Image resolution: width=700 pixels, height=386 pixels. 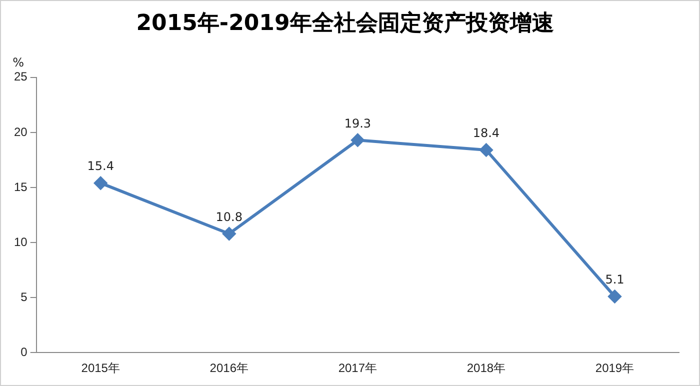 I want to click on y-tick-label: 5, so click(x=24, y=297).